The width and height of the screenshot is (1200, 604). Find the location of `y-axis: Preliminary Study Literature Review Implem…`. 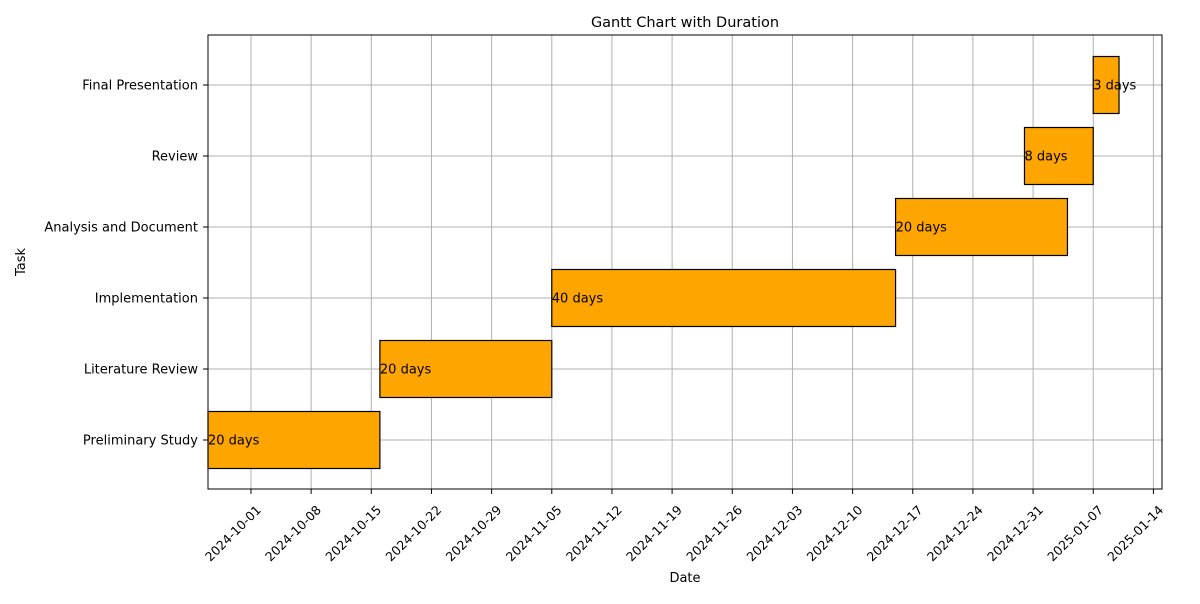

y-axis: Preliminary Study Literature Review Implem… is located at coordinates (126, 264).